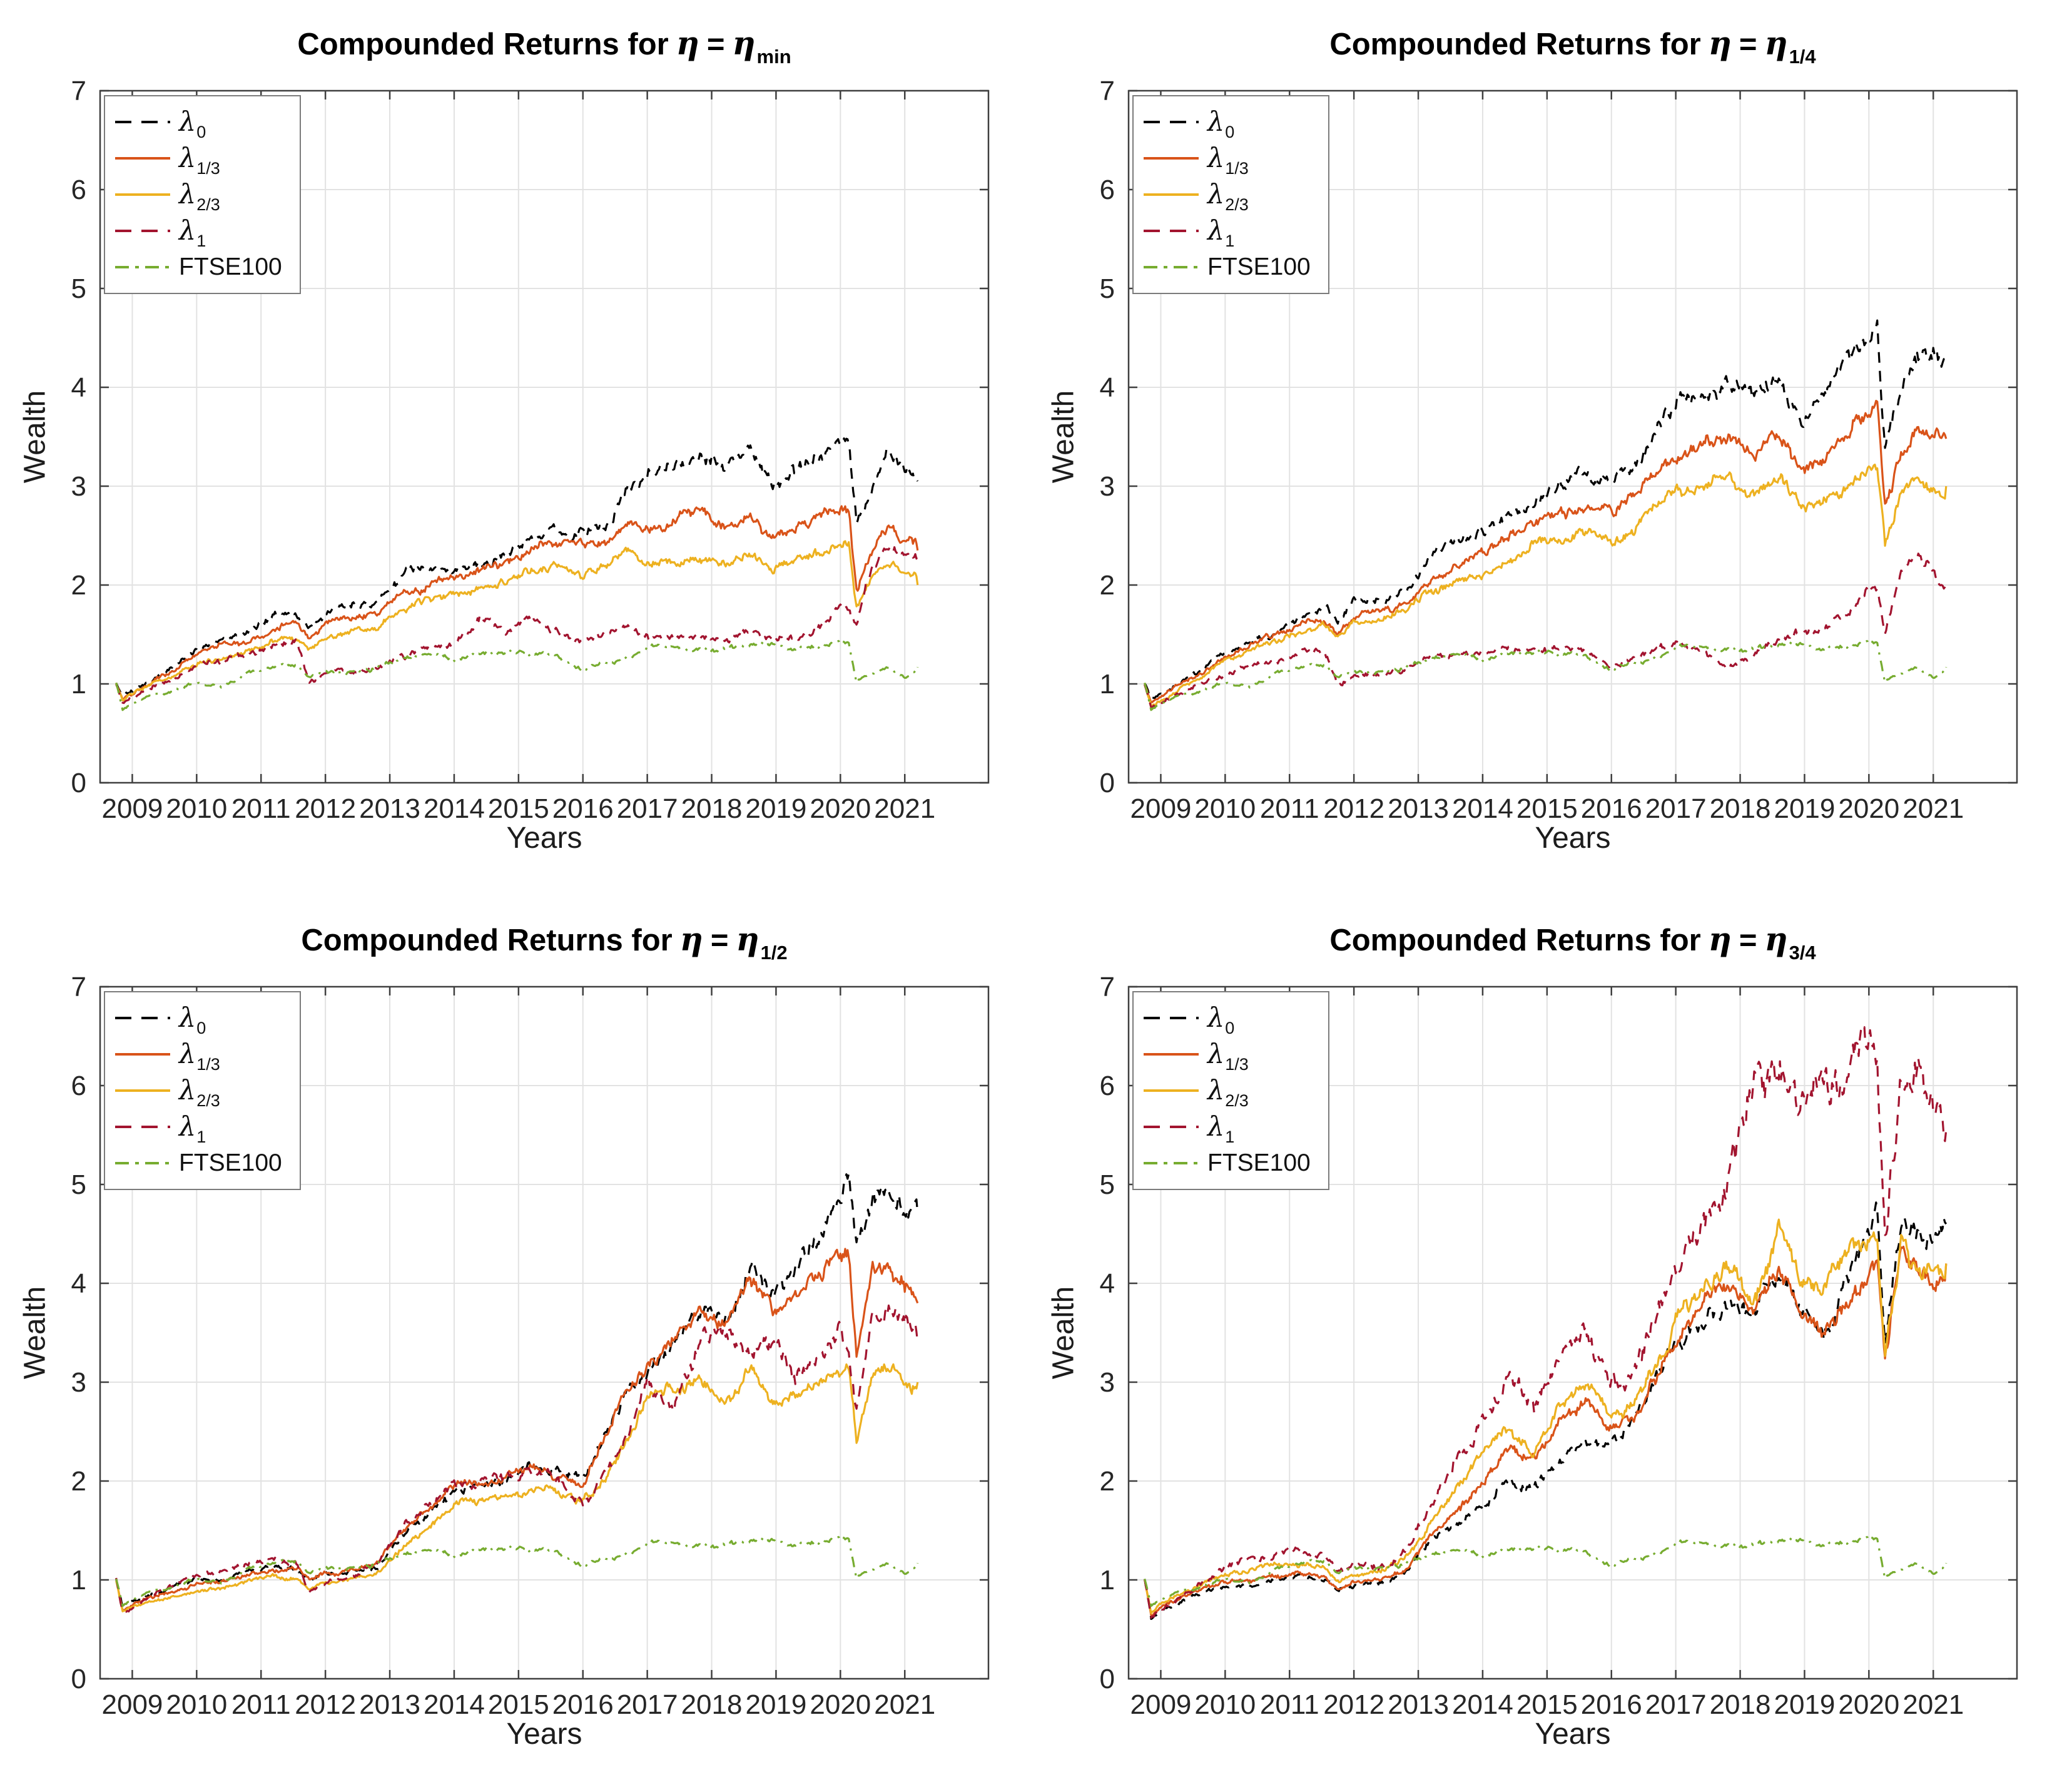 This screenshot has height=1792, width=2057. What do you see at coordinates (1419, 808) in the screenshot?
I see `svg-text: 2013` at bounding box center [1419, 808].